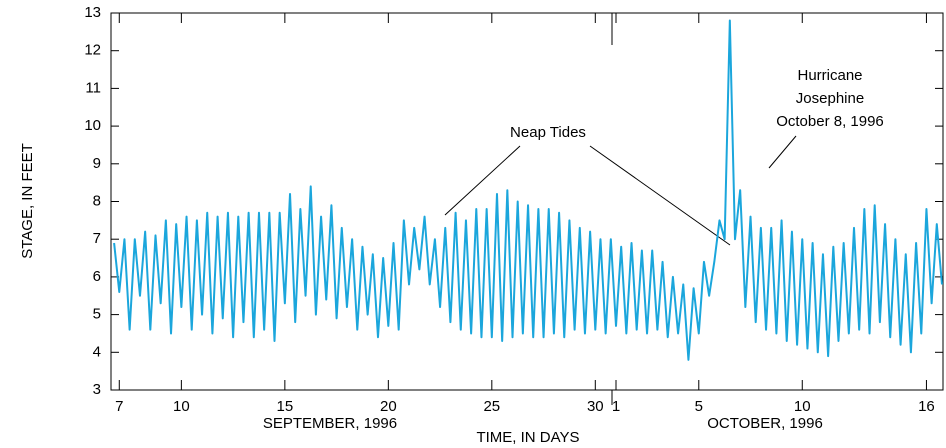 This screenshot has width=946, height=448. I want to click on y-tick-label: 13, so click(92, 12).